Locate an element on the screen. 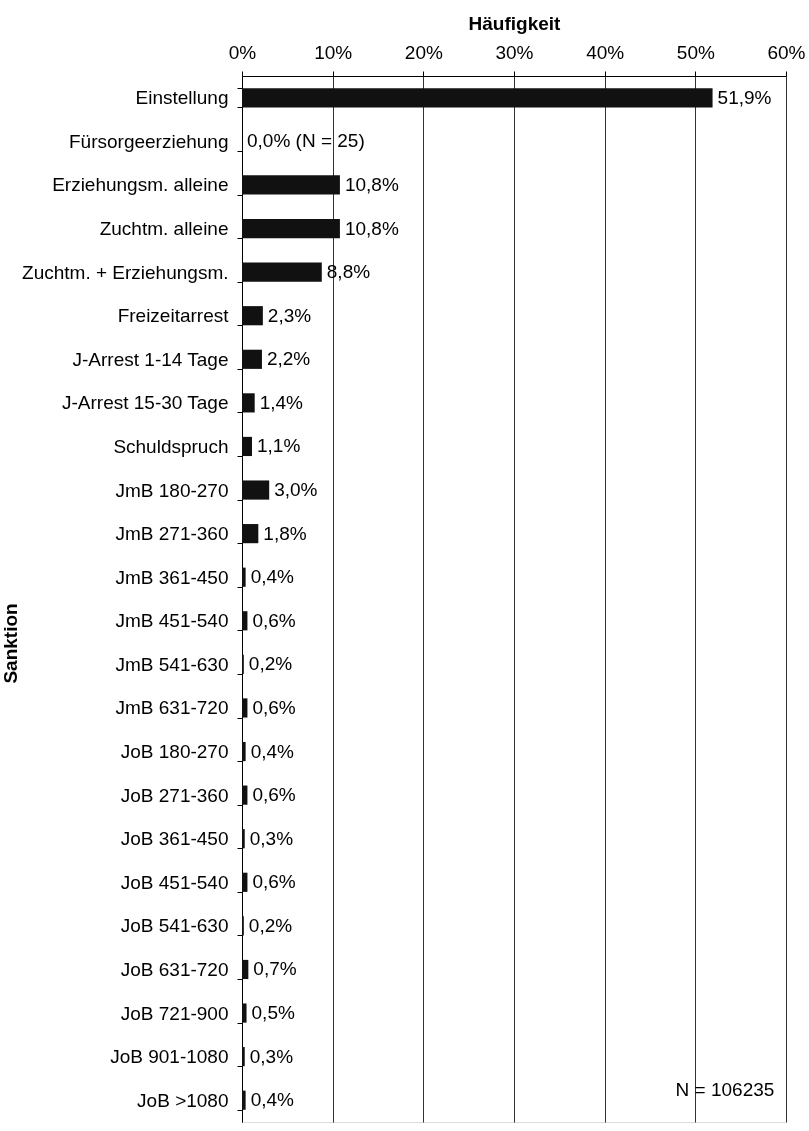  y-tick-label: JmB 180-270 is located at coordinates (172, 490).